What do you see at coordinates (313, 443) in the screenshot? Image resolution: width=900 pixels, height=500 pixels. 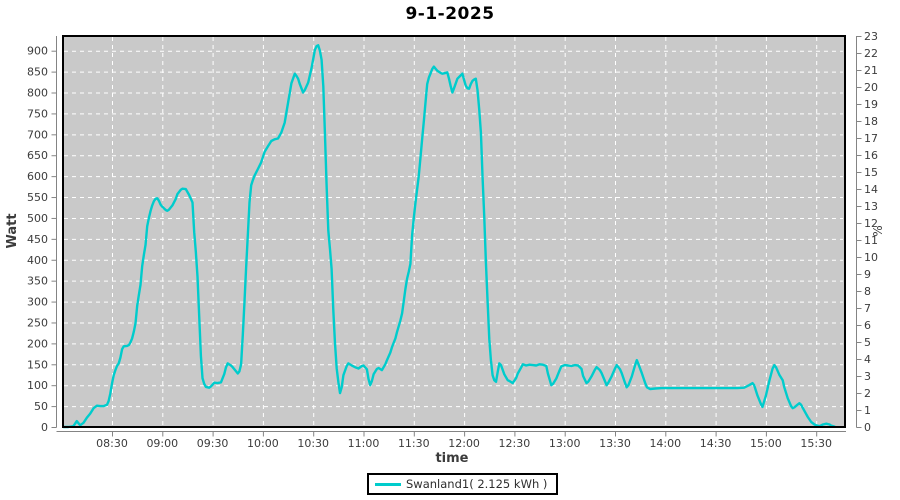 I see `svg-text: 10:30` at bounding box center [313, 443].